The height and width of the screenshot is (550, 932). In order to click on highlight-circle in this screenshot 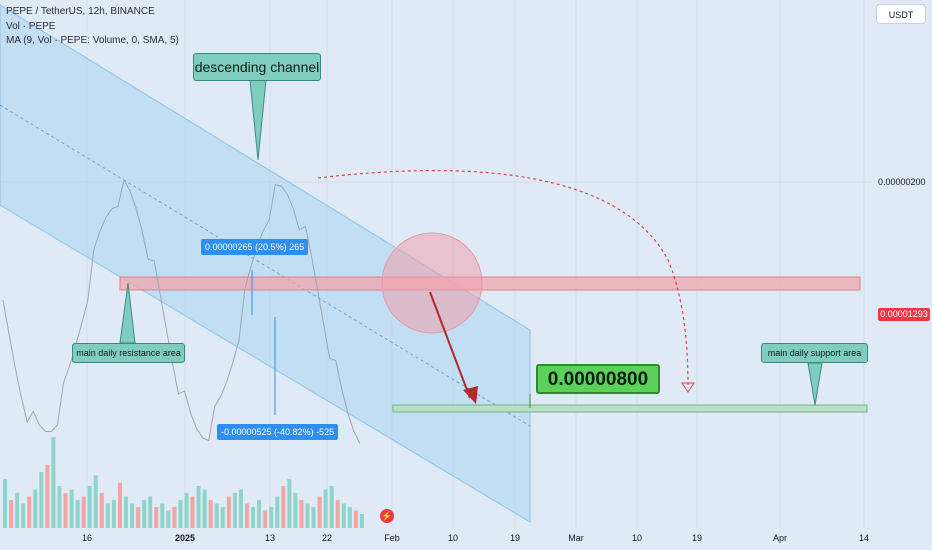, I will do `click(432, 283)`.